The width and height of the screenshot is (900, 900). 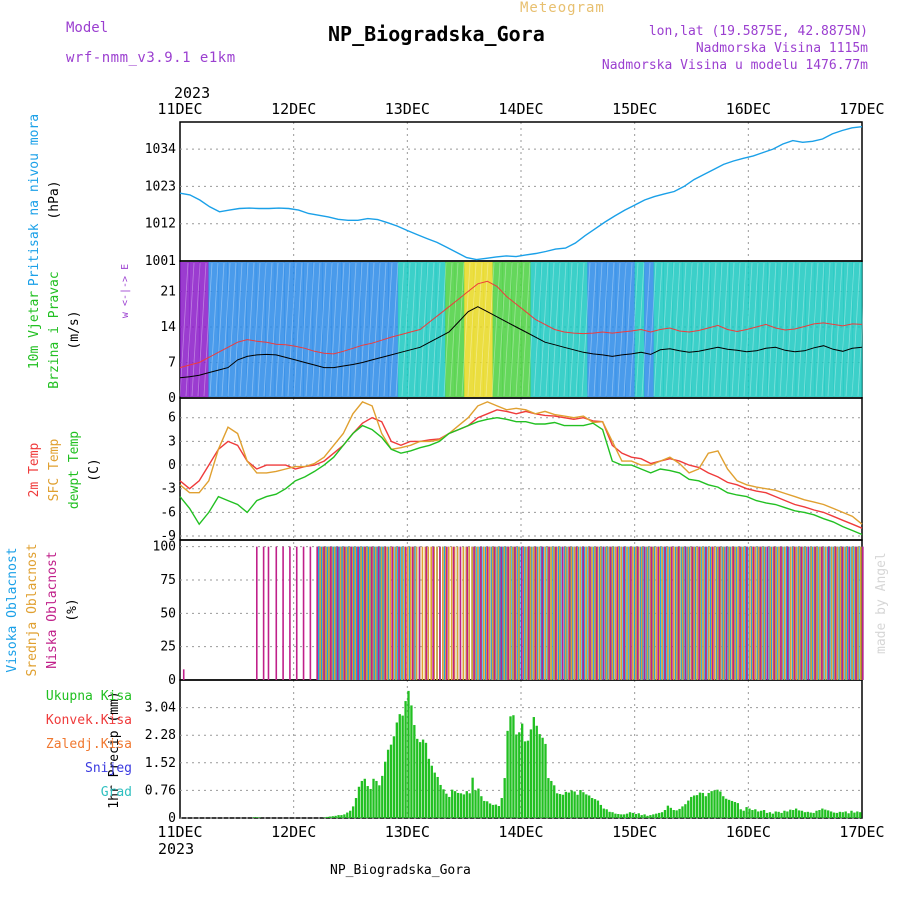 I want to click on wind-tick-label: 21, so click(x=168, y=291).